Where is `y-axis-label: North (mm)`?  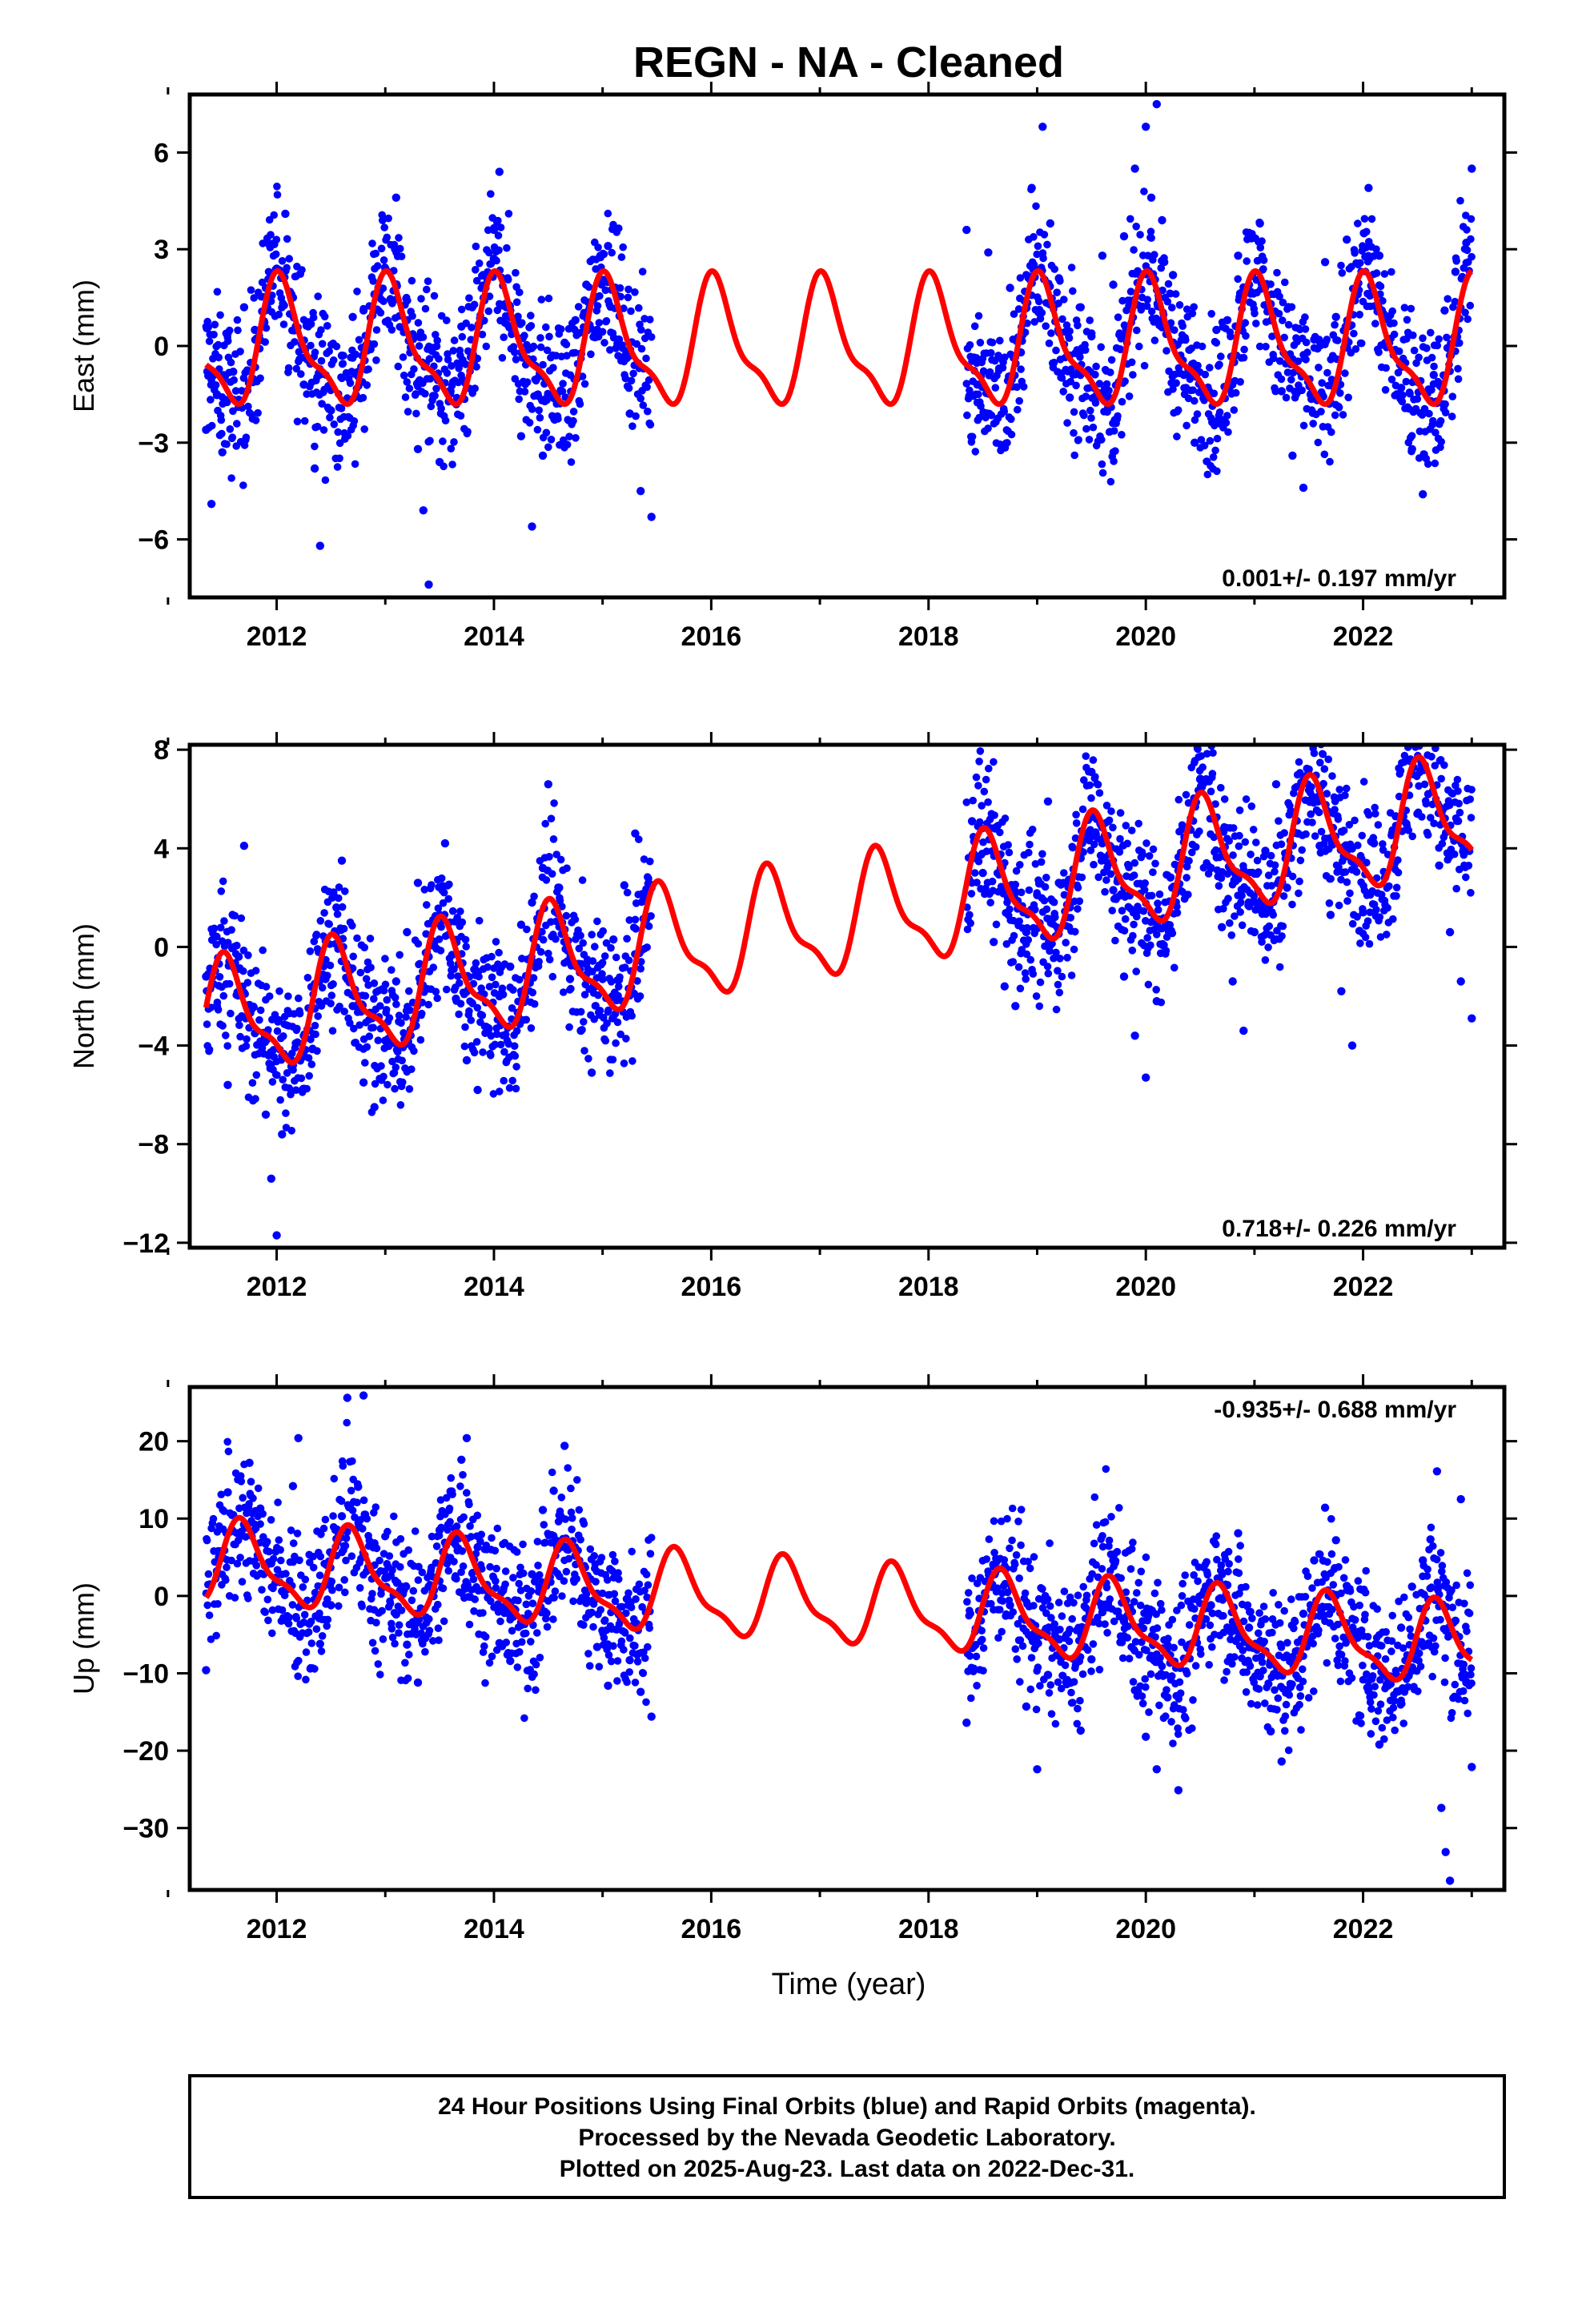
y-axis-label: North (mm) is located at coordinates (84, 996).